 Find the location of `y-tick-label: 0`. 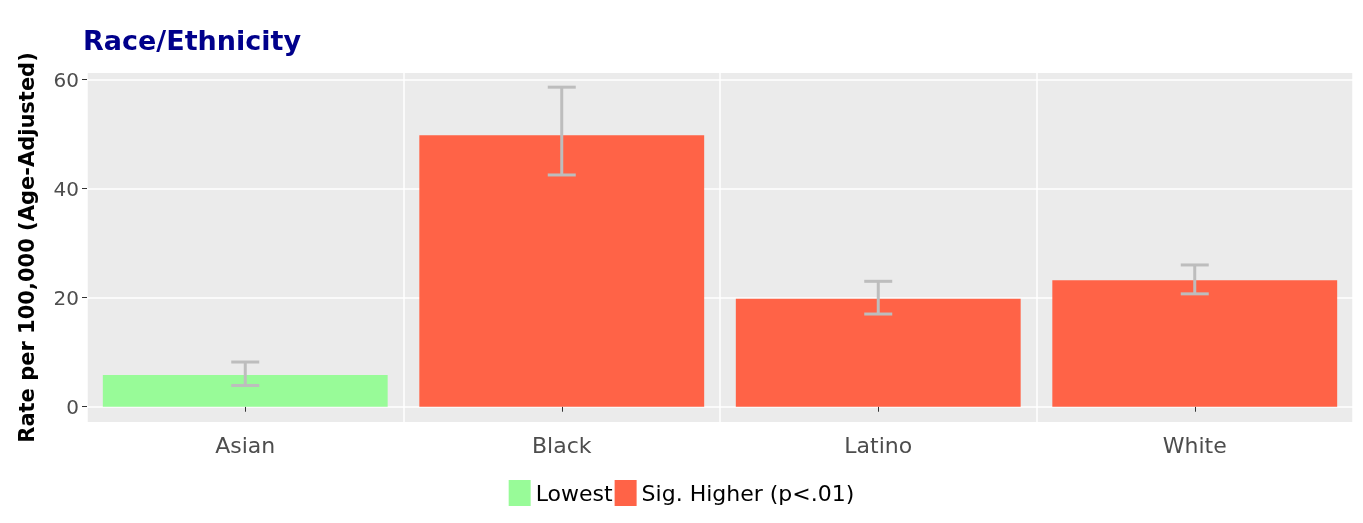

y-tick-label: 0 is located at coordinates (72, 406).